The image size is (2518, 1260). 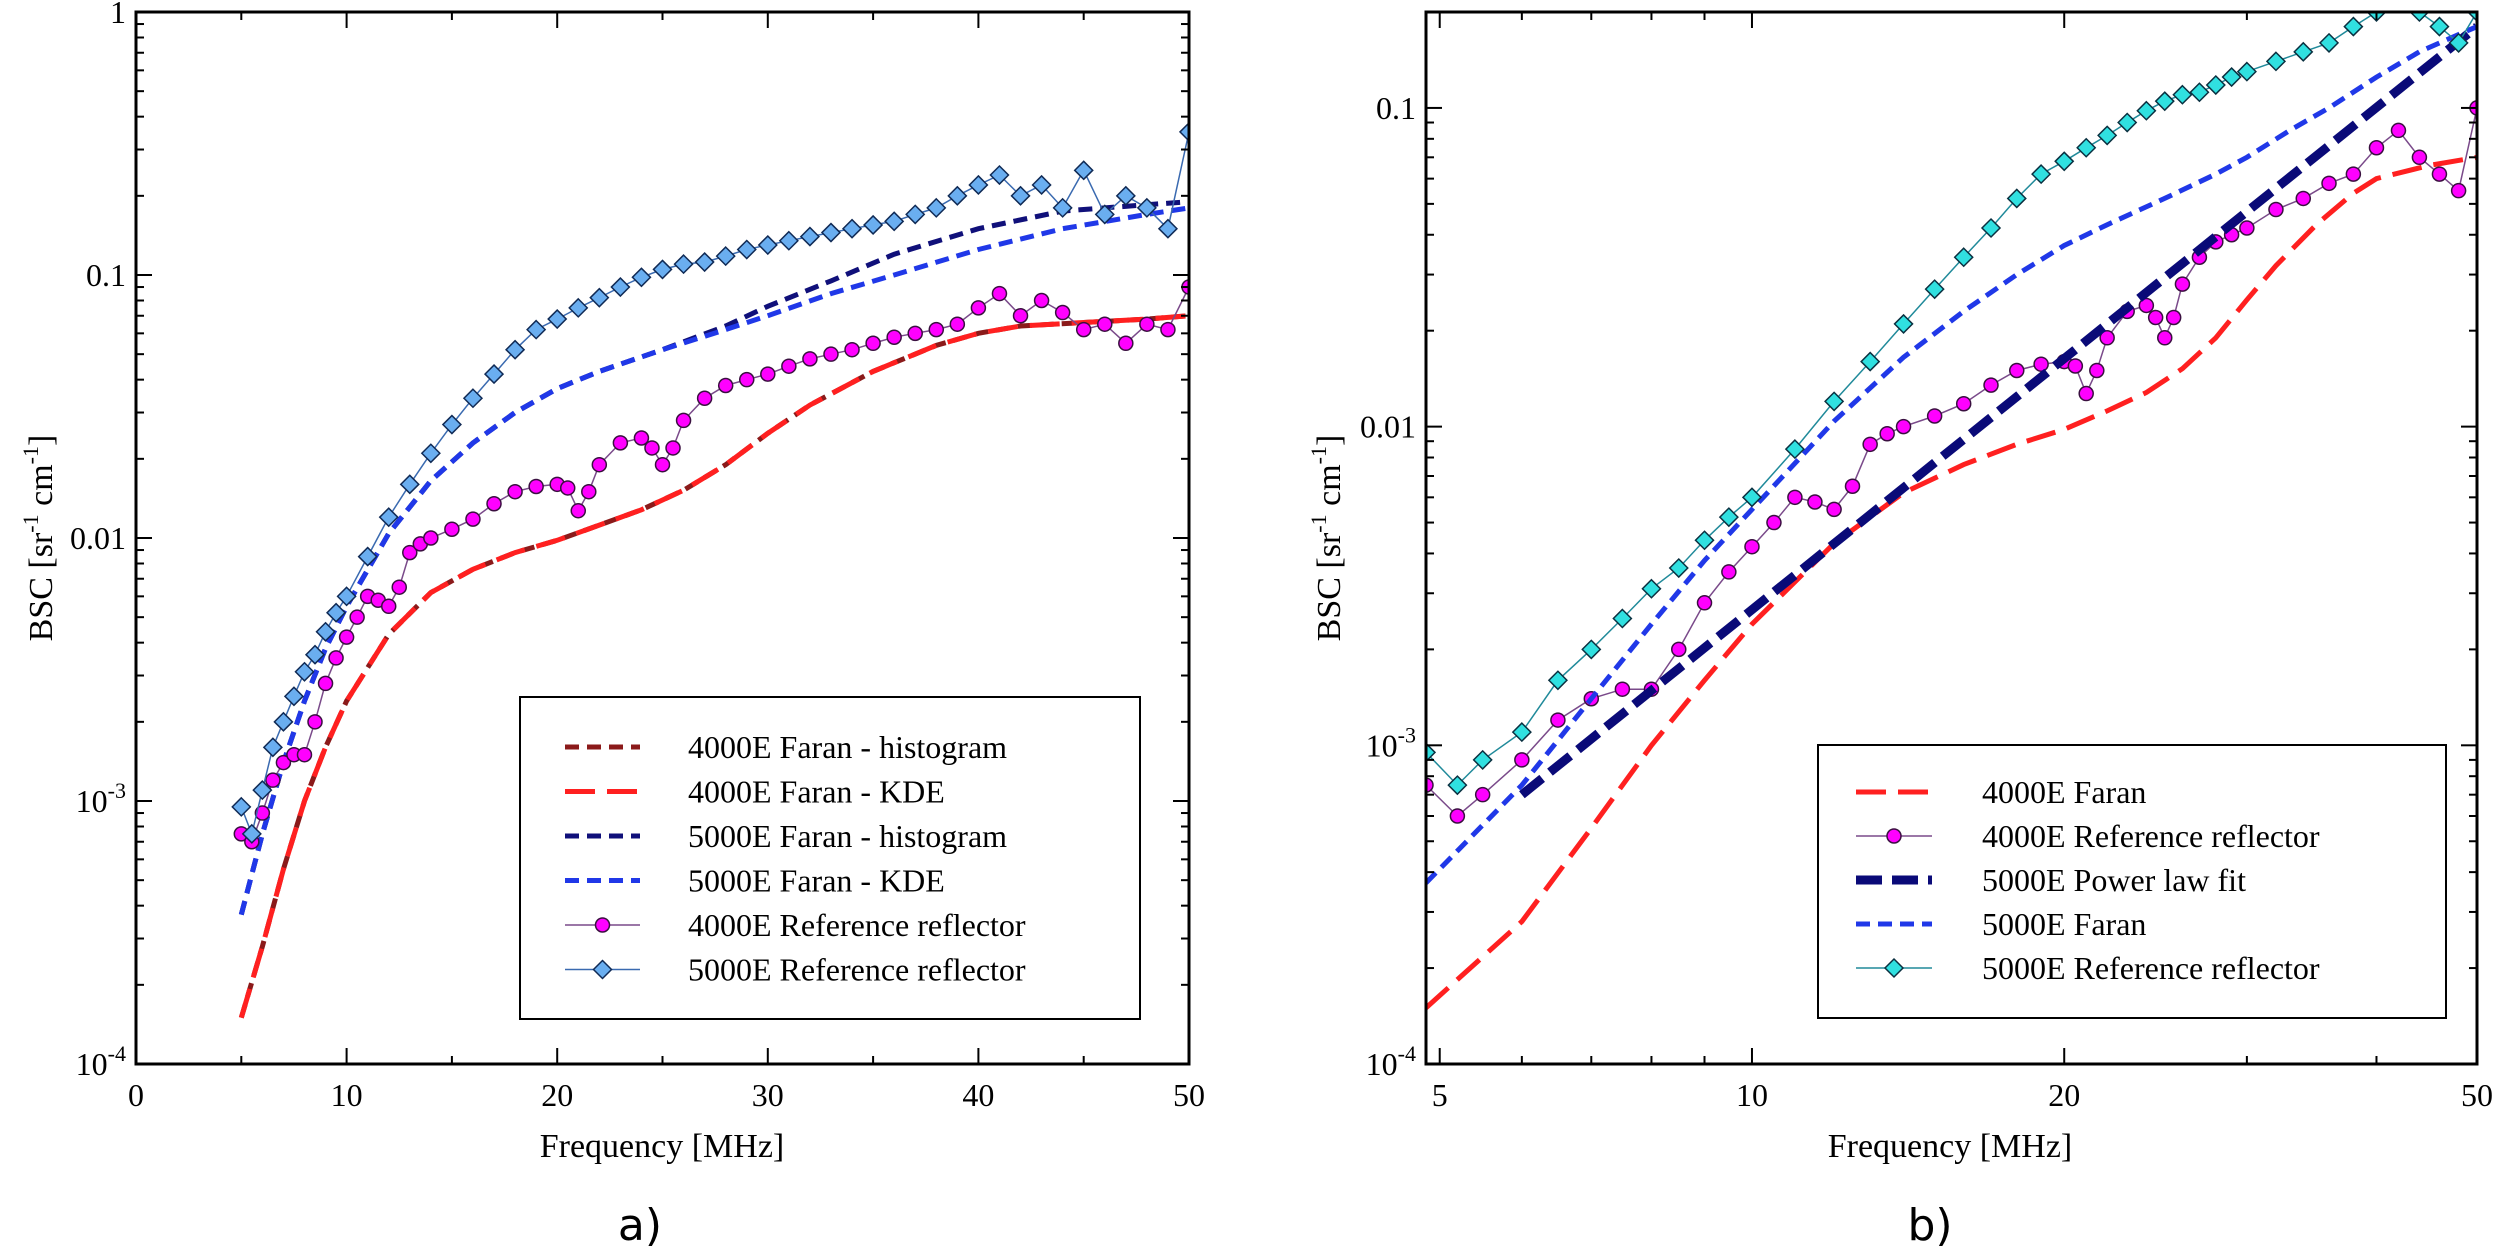 What do you see at coordinates (2064, 792) in the screenshot?
I see `legend-label: 4000E Faran` at bounding box center [2064, 792].